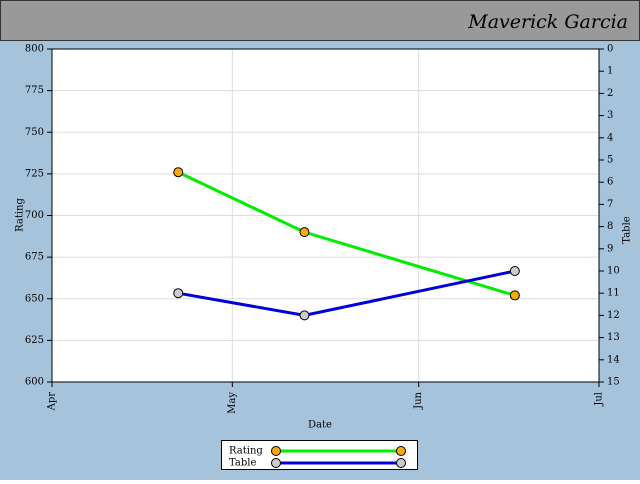 This screenshot has height=484, width=640. I want to click on legend-label: Rating, so click(246, 451).